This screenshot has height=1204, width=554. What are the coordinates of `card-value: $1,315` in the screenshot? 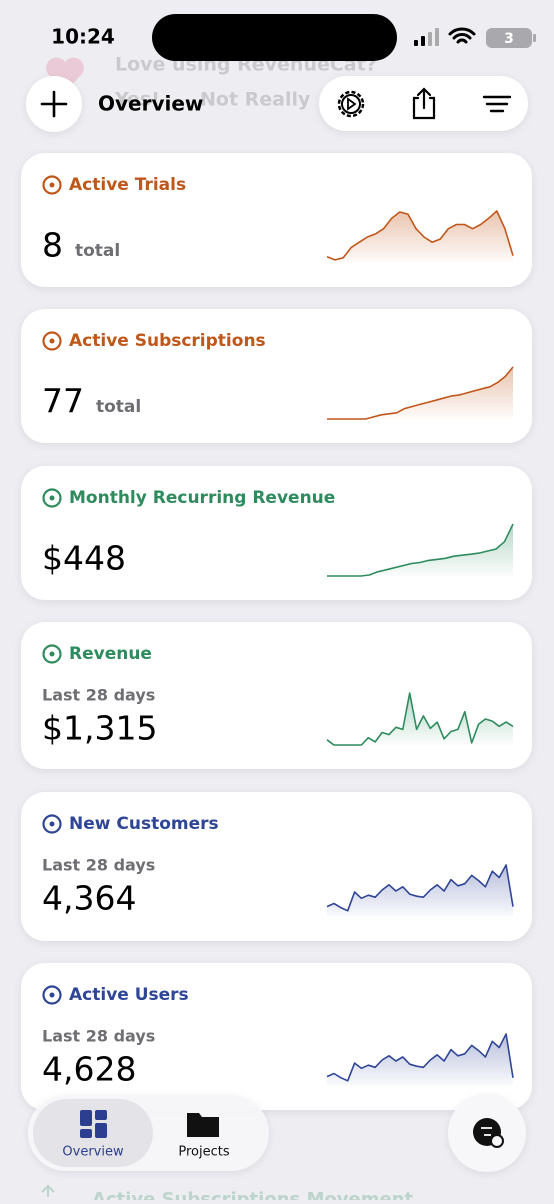 It's located at (99, 728).